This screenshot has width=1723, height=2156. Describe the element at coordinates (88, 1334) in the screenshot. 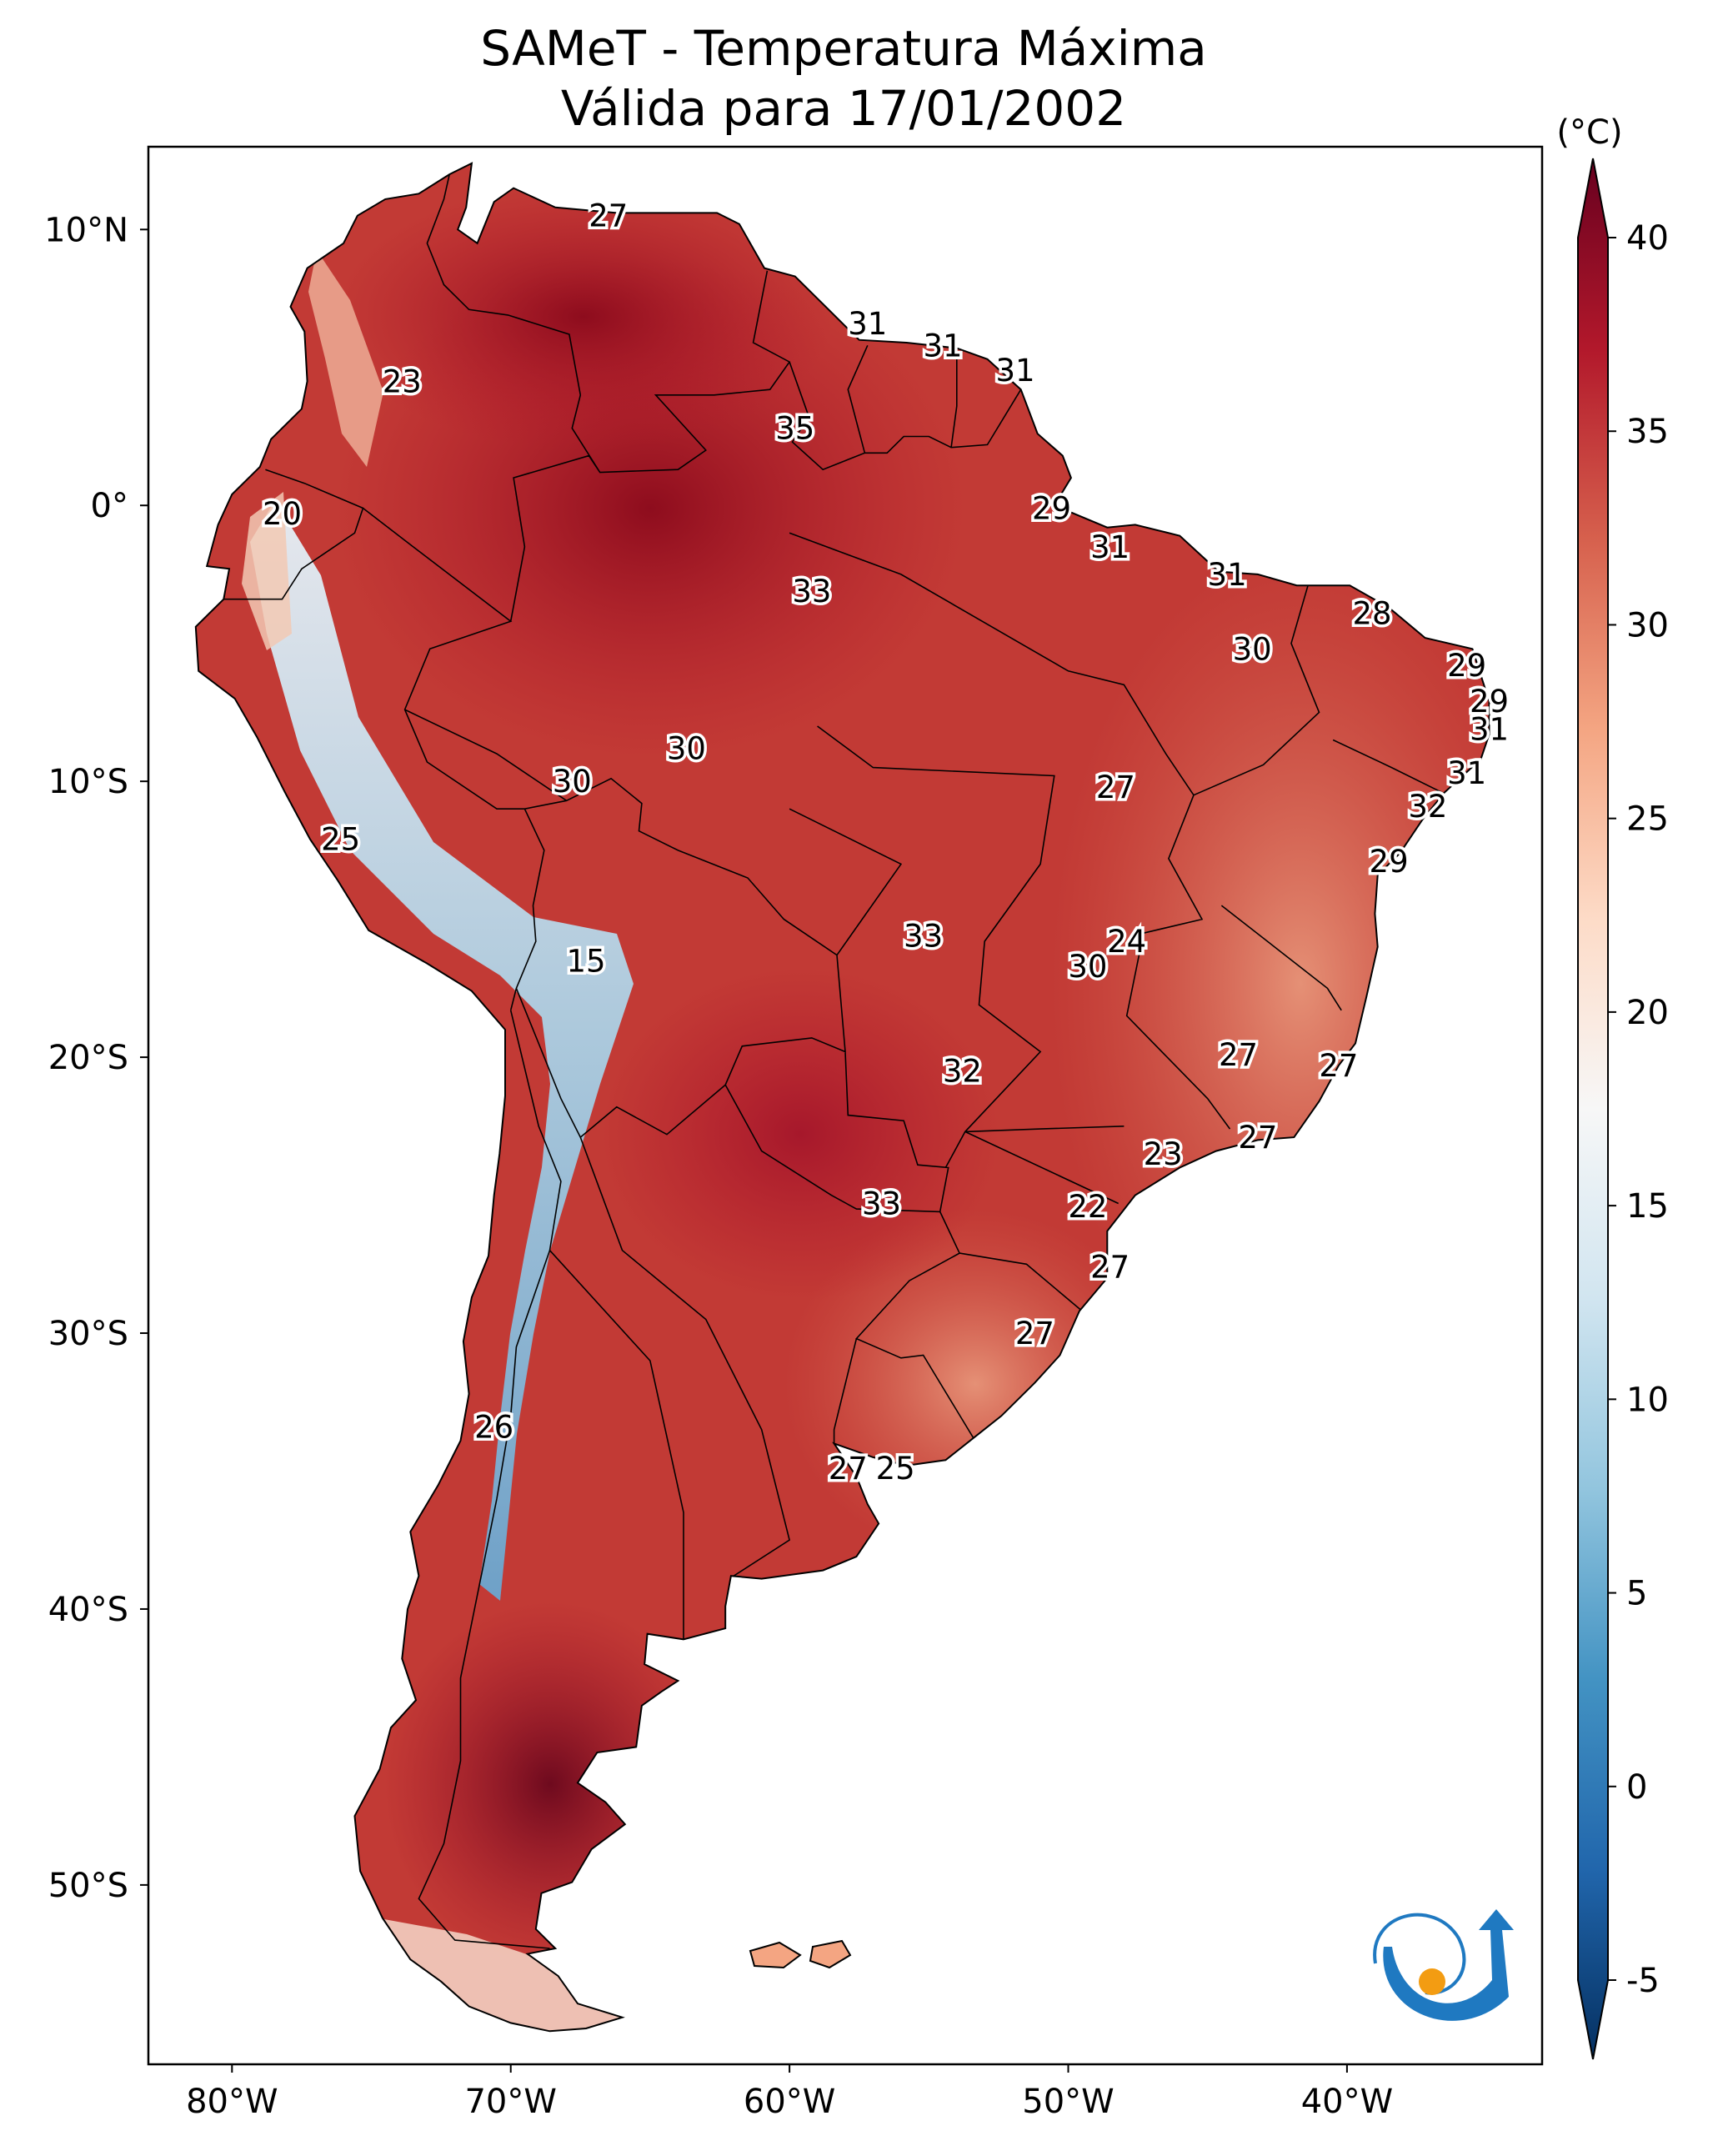

I see `lat-tick-label: 30°S` at that location.